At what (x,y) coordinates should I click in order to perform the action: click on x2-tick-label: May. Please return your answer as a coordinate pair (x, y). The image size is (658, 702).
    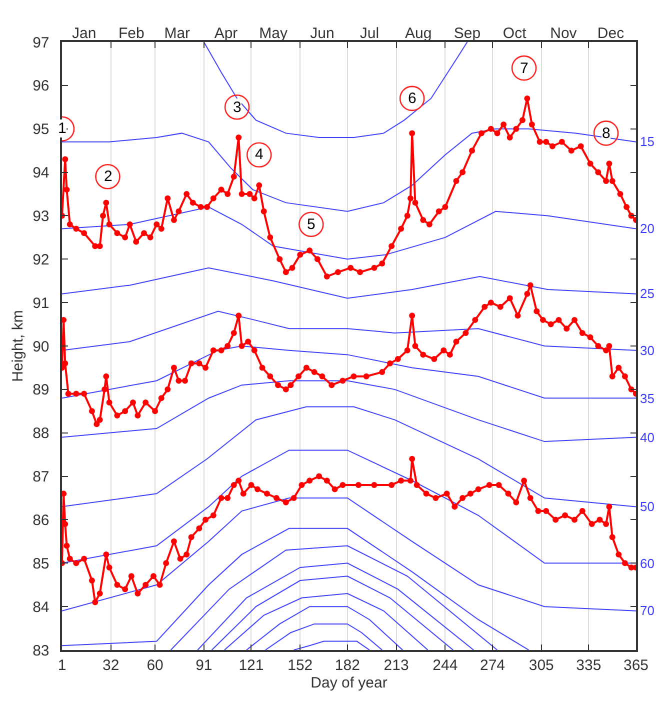
    Looking at the image, I should click on (273, 33).